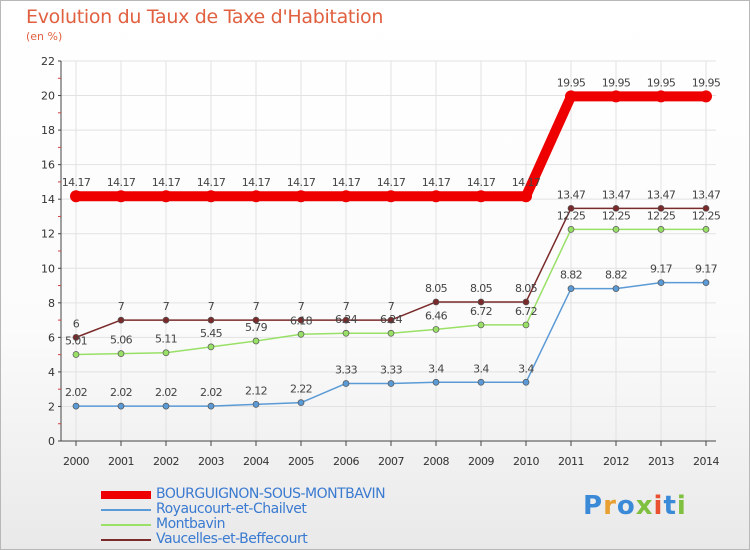  What do you see at coordinates (670, 506) in the screenshot?
I see `logo-letter: t` at bounding box center [670, 506].